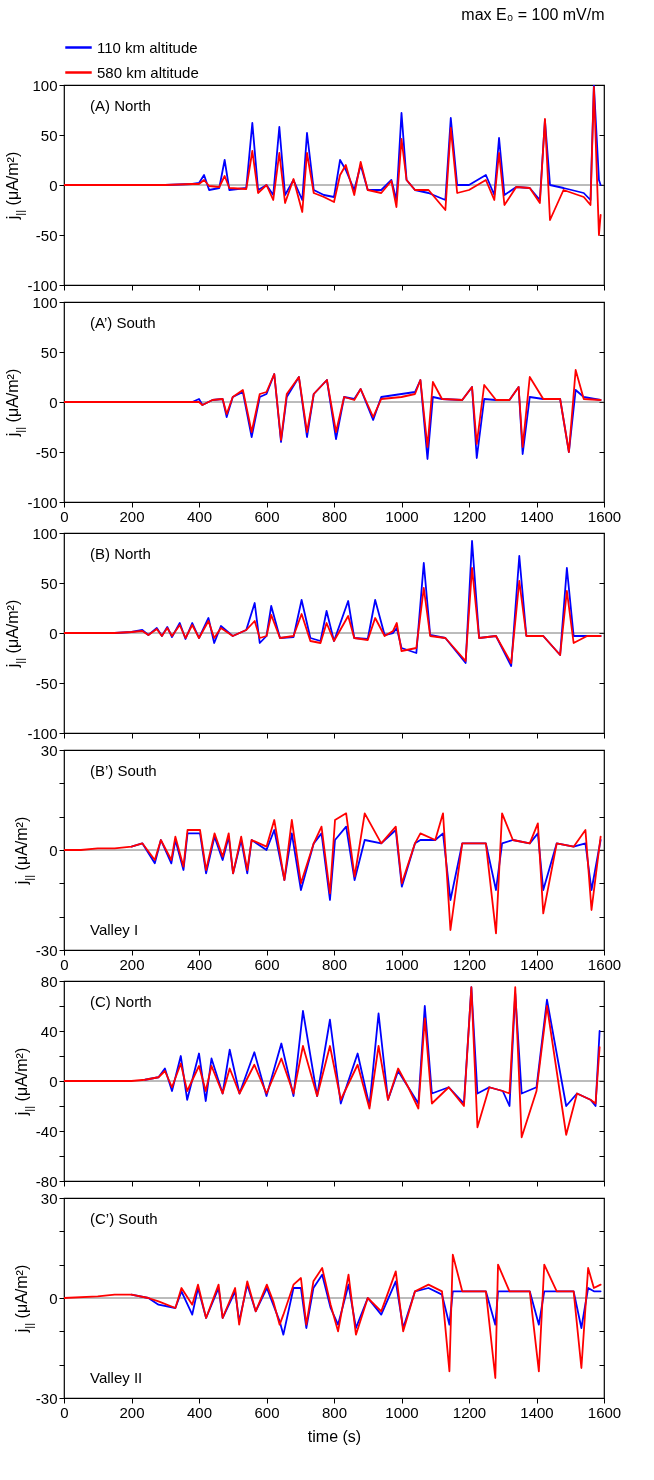  Describe the element at coordinates (46, 1181) in the screenshot. I see `y-tick-label: -80` at that location.